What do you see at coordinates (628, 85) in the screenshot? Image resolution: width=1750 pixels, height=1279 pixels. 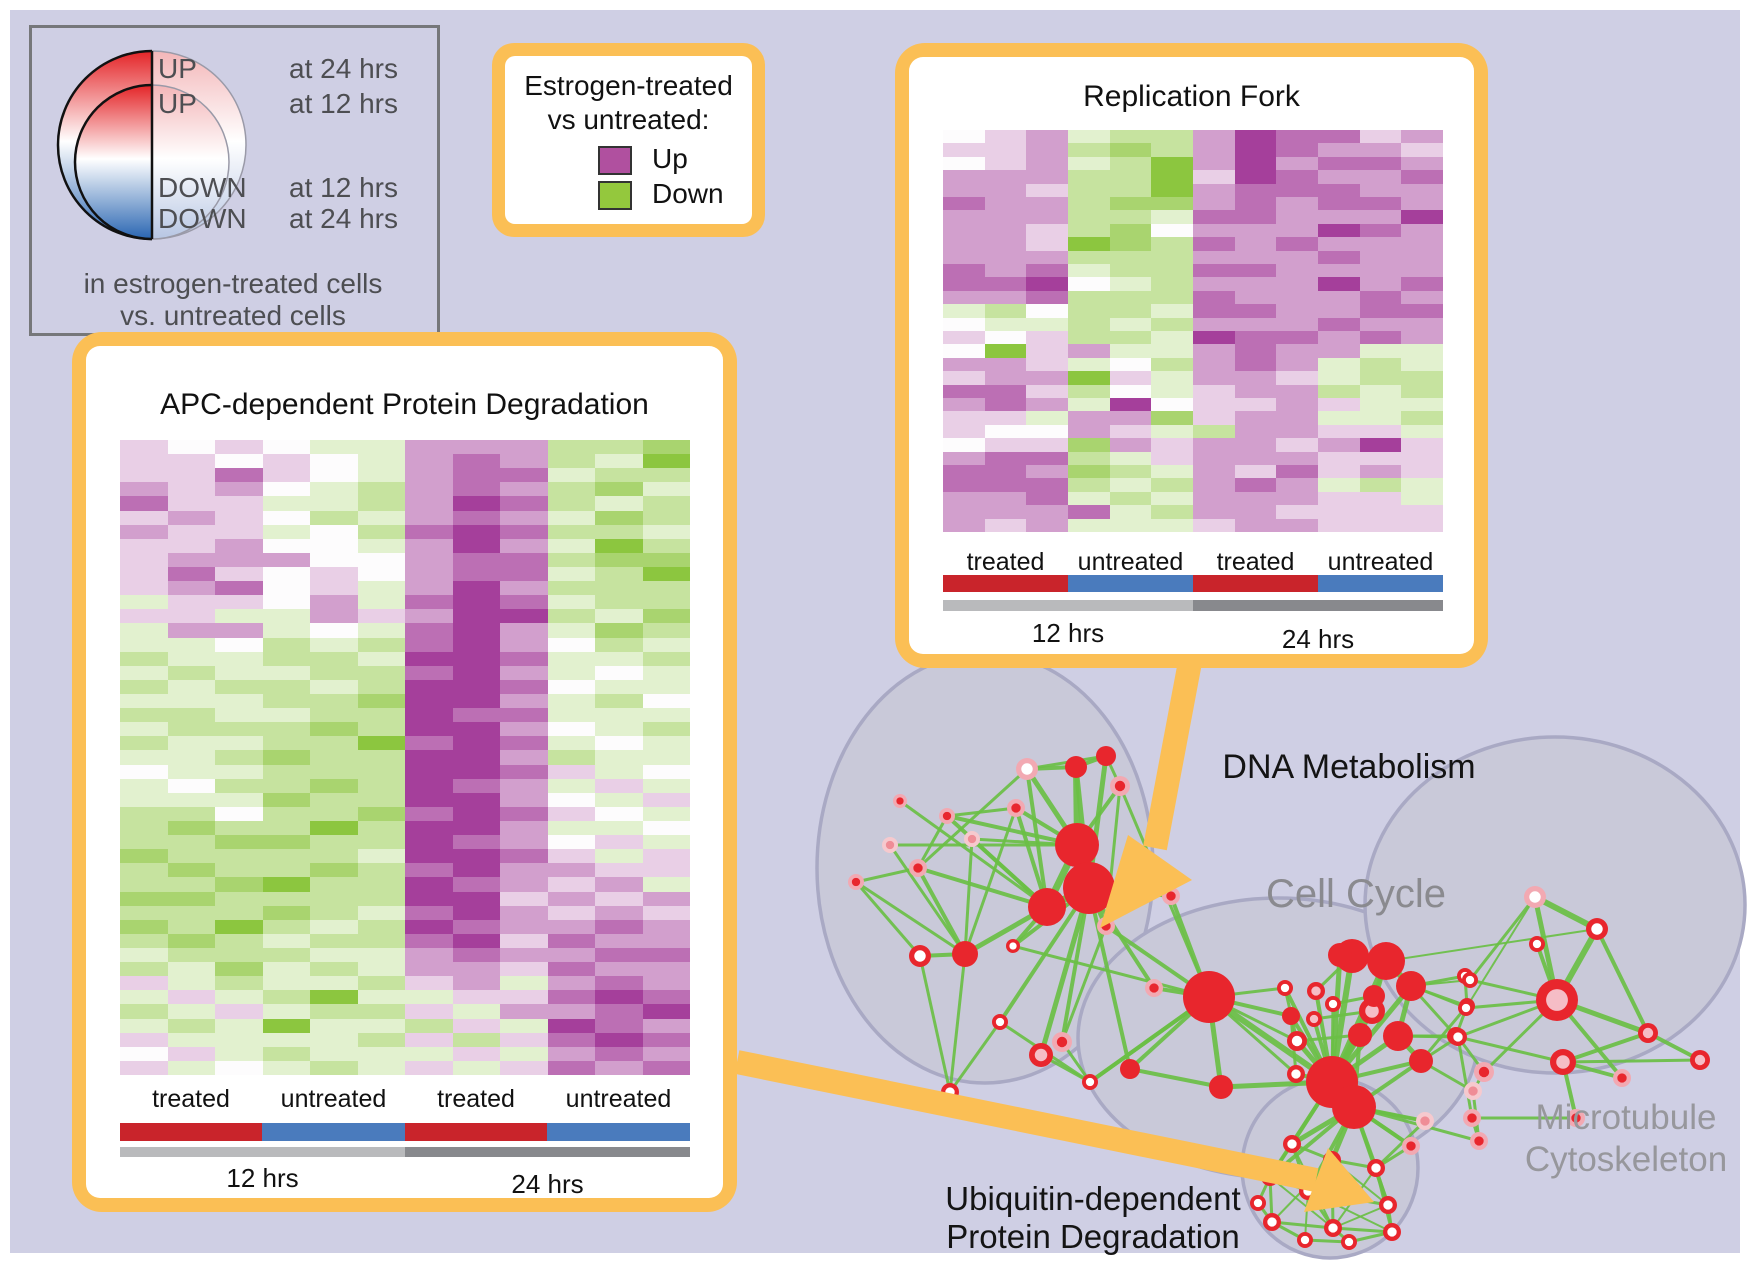 I see `color-legend-title-line1: Estrogen-treated` at bounding box center [628, 85].